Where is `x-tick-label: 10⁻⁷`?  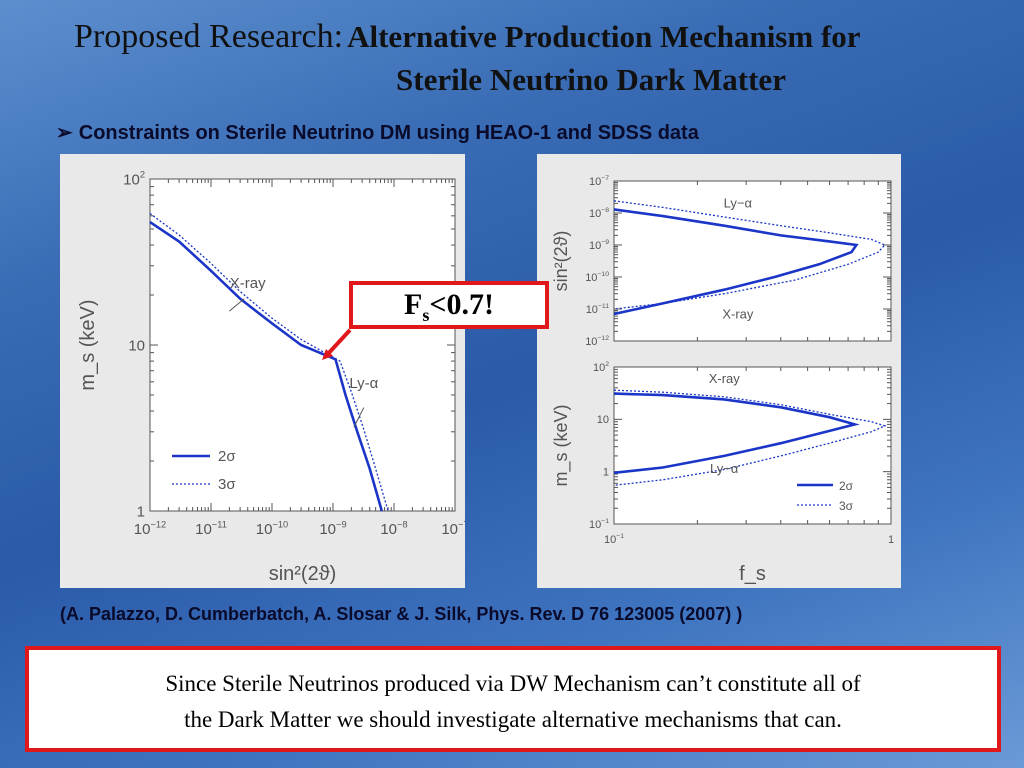
x-tick-label: 10⁻⁷ is located at coordinates (453, 528).